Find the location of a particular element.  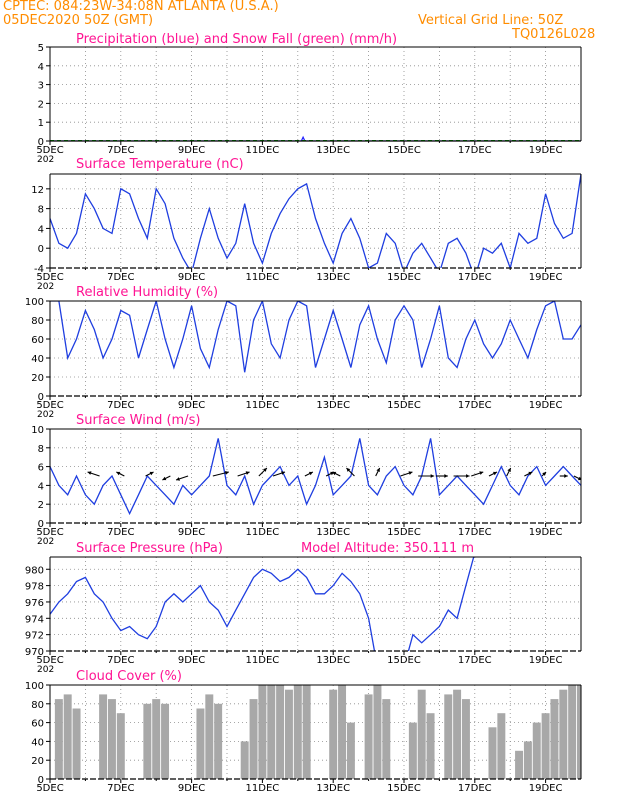

pres-line is located at coordinates (262, 604).